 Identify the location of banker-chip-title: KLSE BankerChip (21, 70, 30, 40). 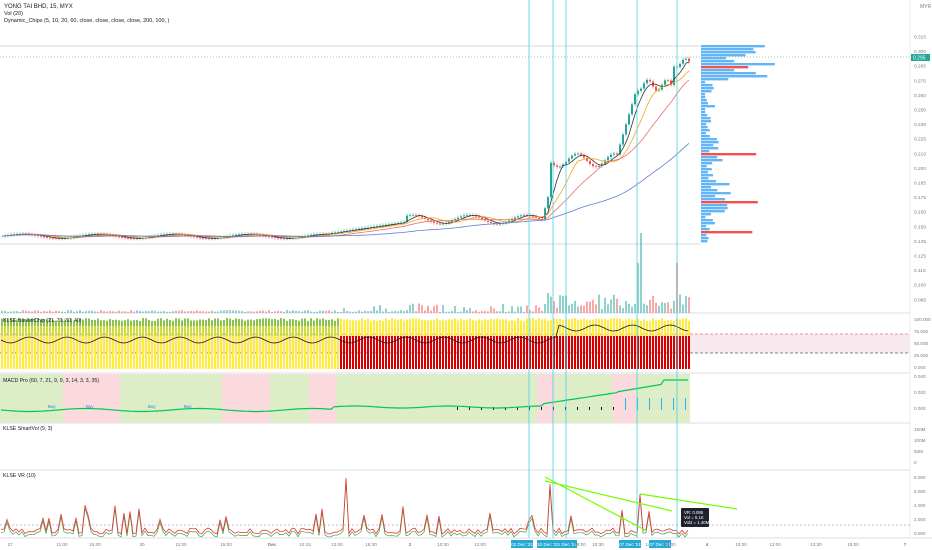
(42, 321).